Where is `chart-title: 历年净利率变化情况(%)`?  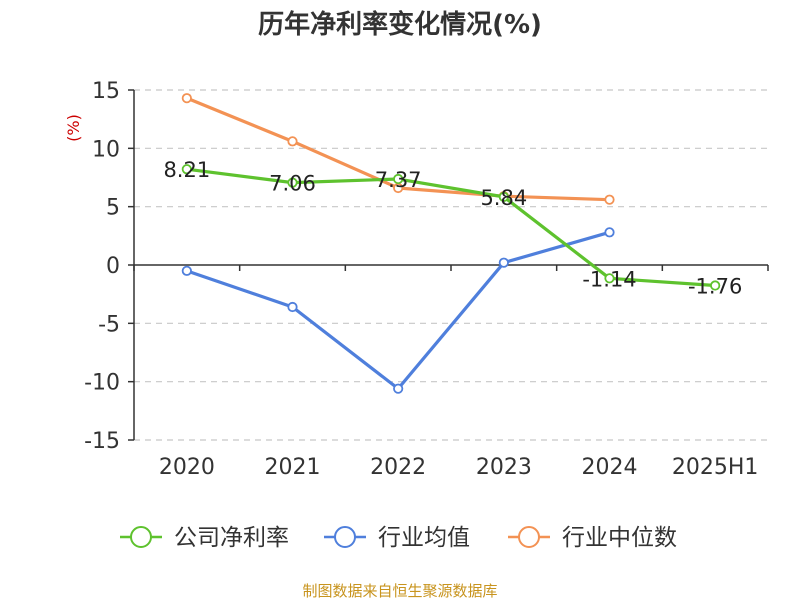 chart-title: 历年净利率变化情况(%) is located at coordinates (400, 24).